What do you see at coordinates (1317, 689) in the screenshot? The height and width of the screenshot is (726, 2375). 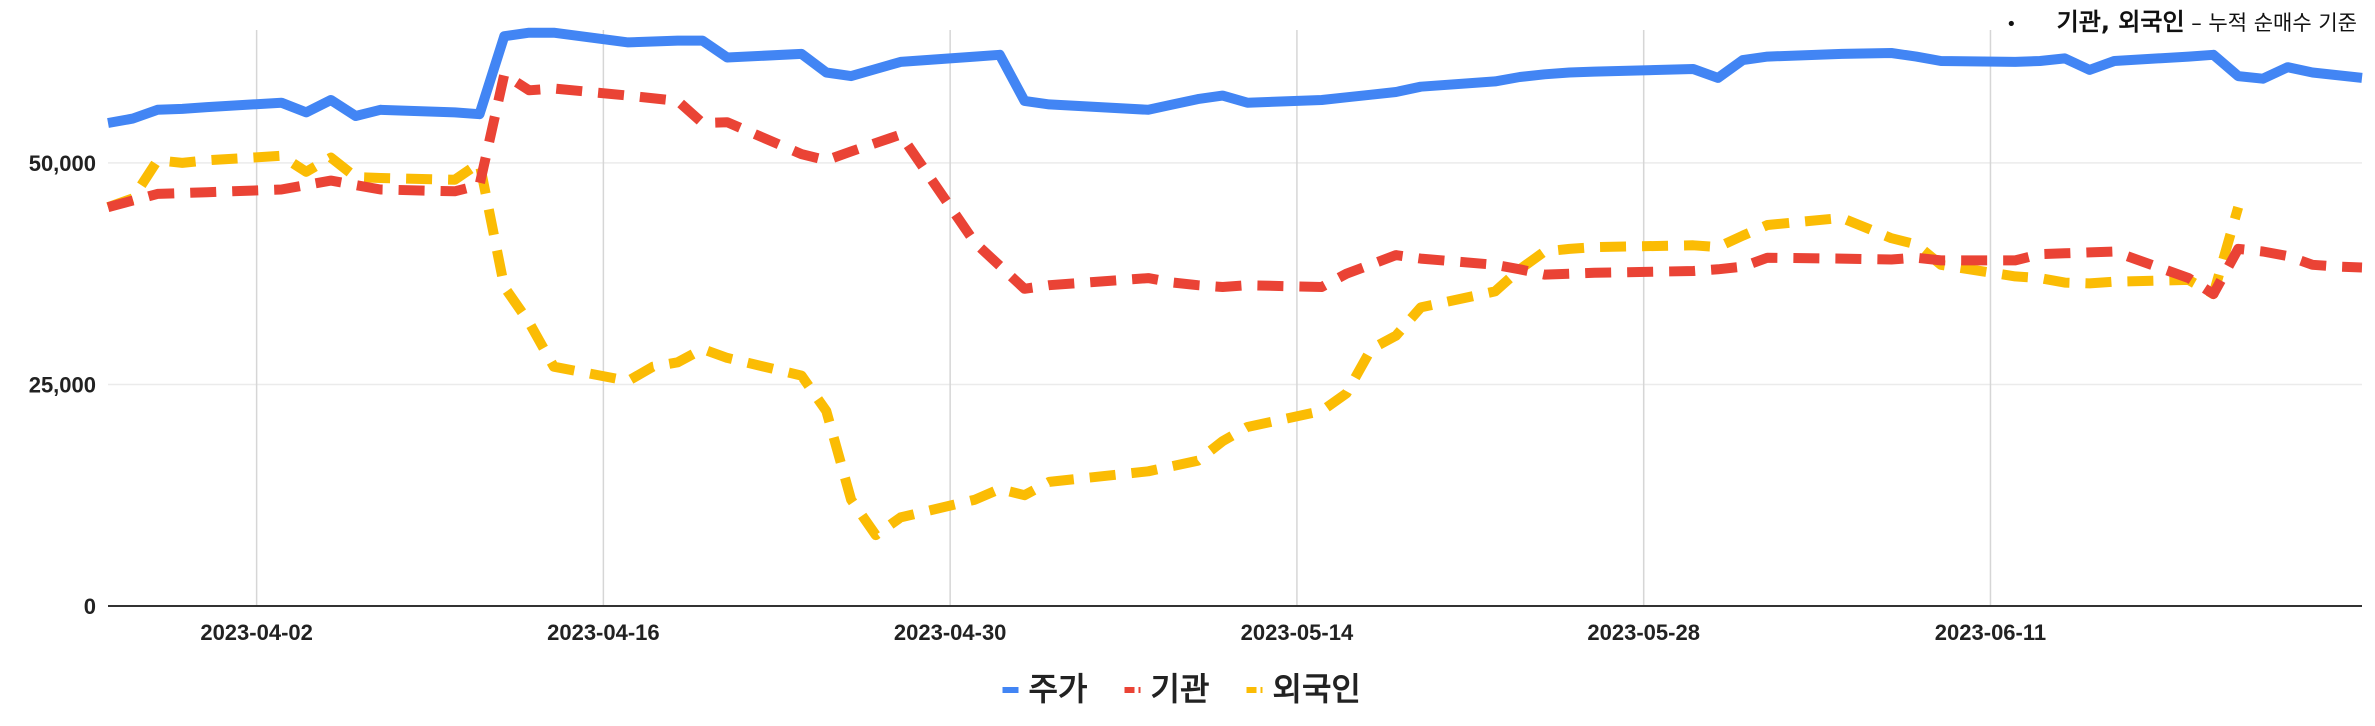 I see `legend-label: 외국인` at bounding box center [1317, 689].